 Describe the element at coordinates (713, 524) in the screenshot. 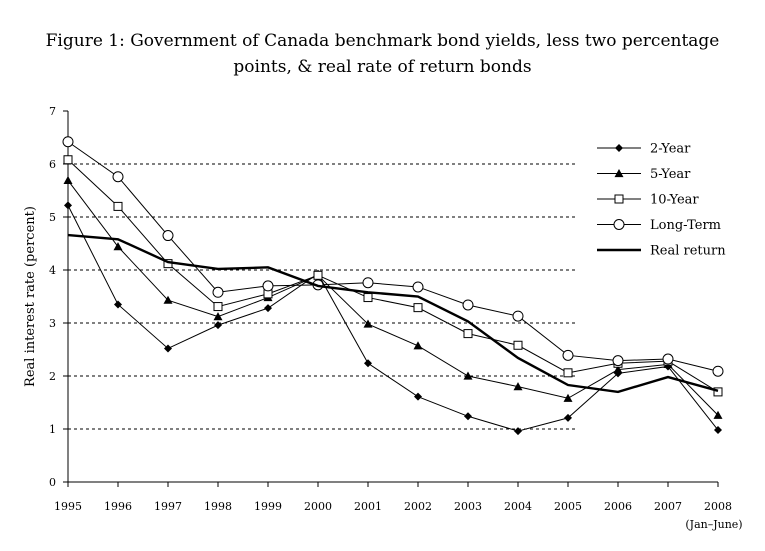

I see `x-tick-sublabel: (Jan–June)` at that location.